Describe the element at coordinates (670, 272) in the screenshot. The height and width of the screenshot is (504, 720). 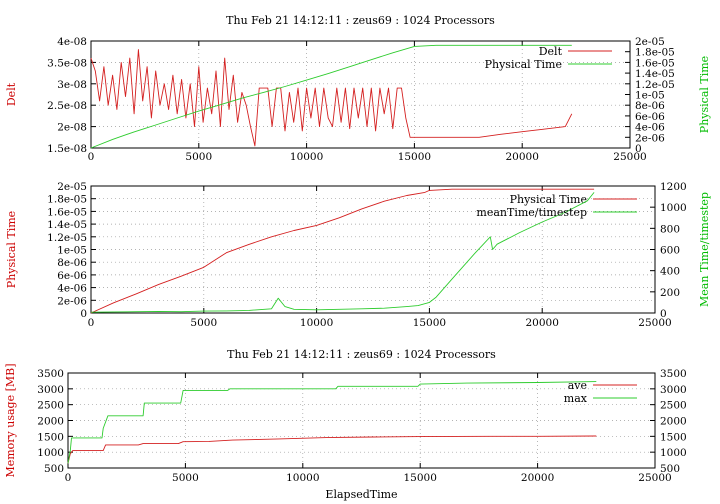
I see `y2-tick-label: 400` at that location.